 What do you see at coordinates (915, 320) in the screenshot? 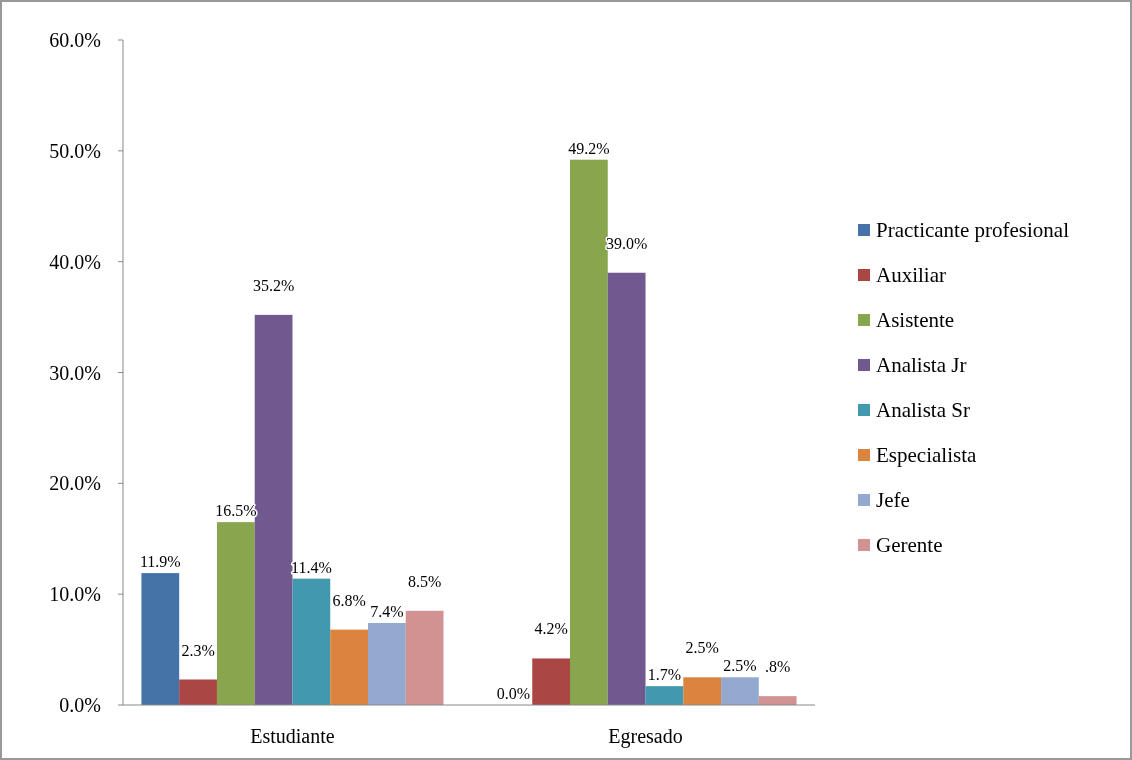
I see `legend-label: Asistente` at bounding box center [915, 320].